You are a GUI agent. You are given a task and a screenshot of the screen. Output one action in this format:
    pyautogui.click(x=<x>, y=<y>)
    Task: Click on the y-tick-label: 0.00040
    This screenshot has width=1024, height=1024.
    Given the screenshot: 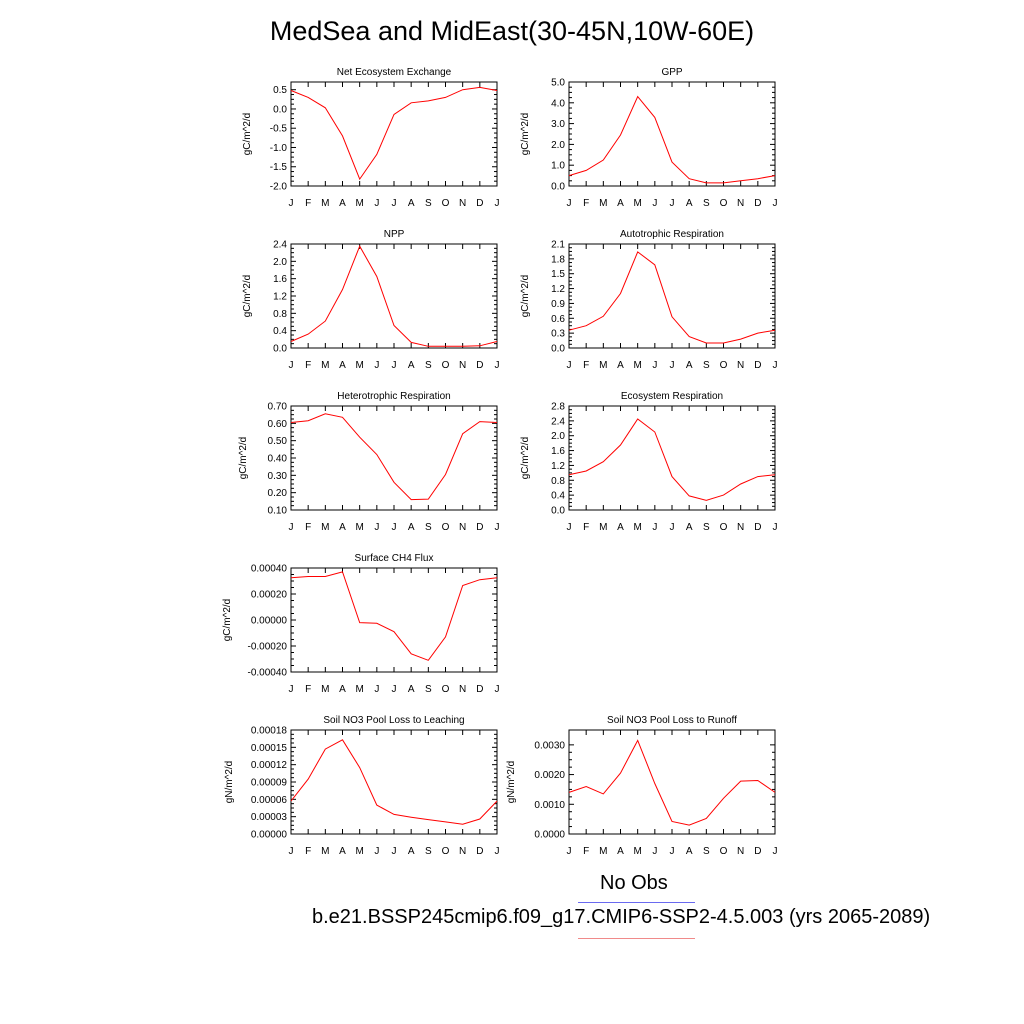 What is the action you would take?
    pyautogui.click(x=269, y=569)
    